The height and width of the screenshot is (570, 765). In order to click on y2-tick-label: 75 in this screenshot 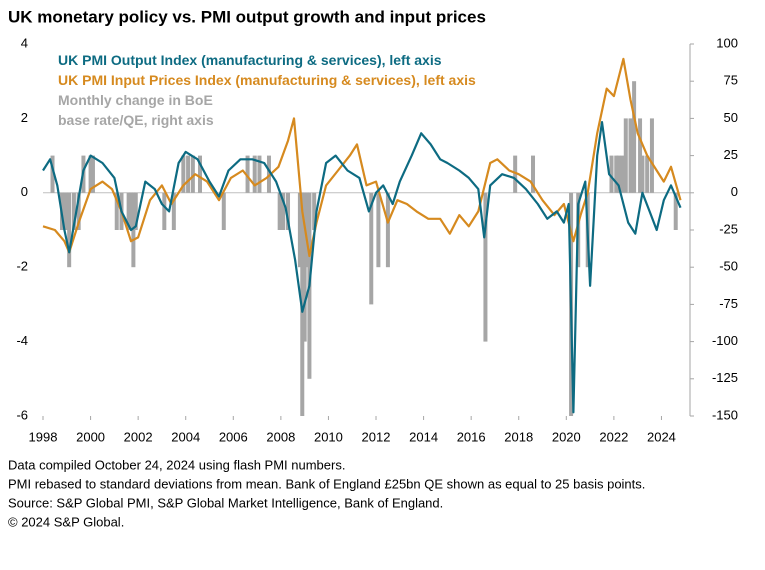, I will do `click(731, 80)`.